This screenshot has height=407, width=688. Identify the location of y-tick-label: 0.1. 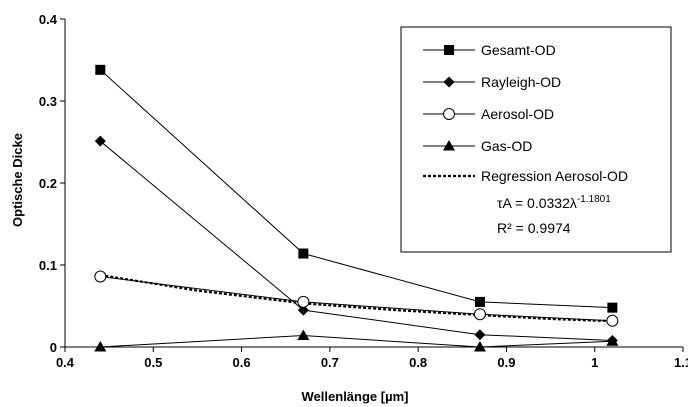
(48, 265).